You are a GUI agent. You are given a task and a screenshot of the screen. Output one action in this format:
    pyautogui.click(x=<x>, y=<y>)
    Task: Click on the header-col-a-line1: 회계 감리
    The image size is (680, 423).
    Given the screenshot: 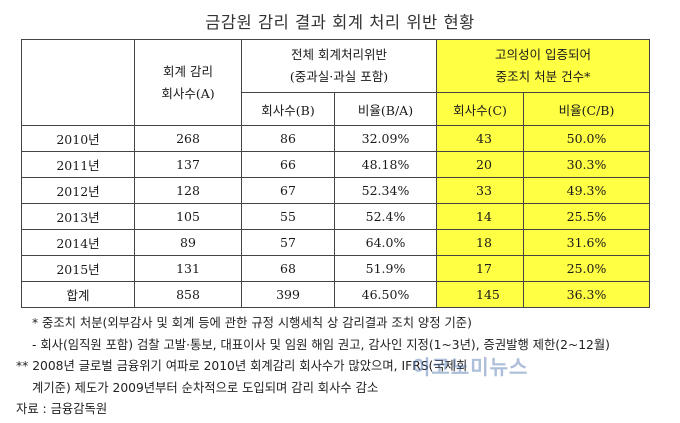 What is the action you would take?
    pyautogui.click(x=188, y=71)
    